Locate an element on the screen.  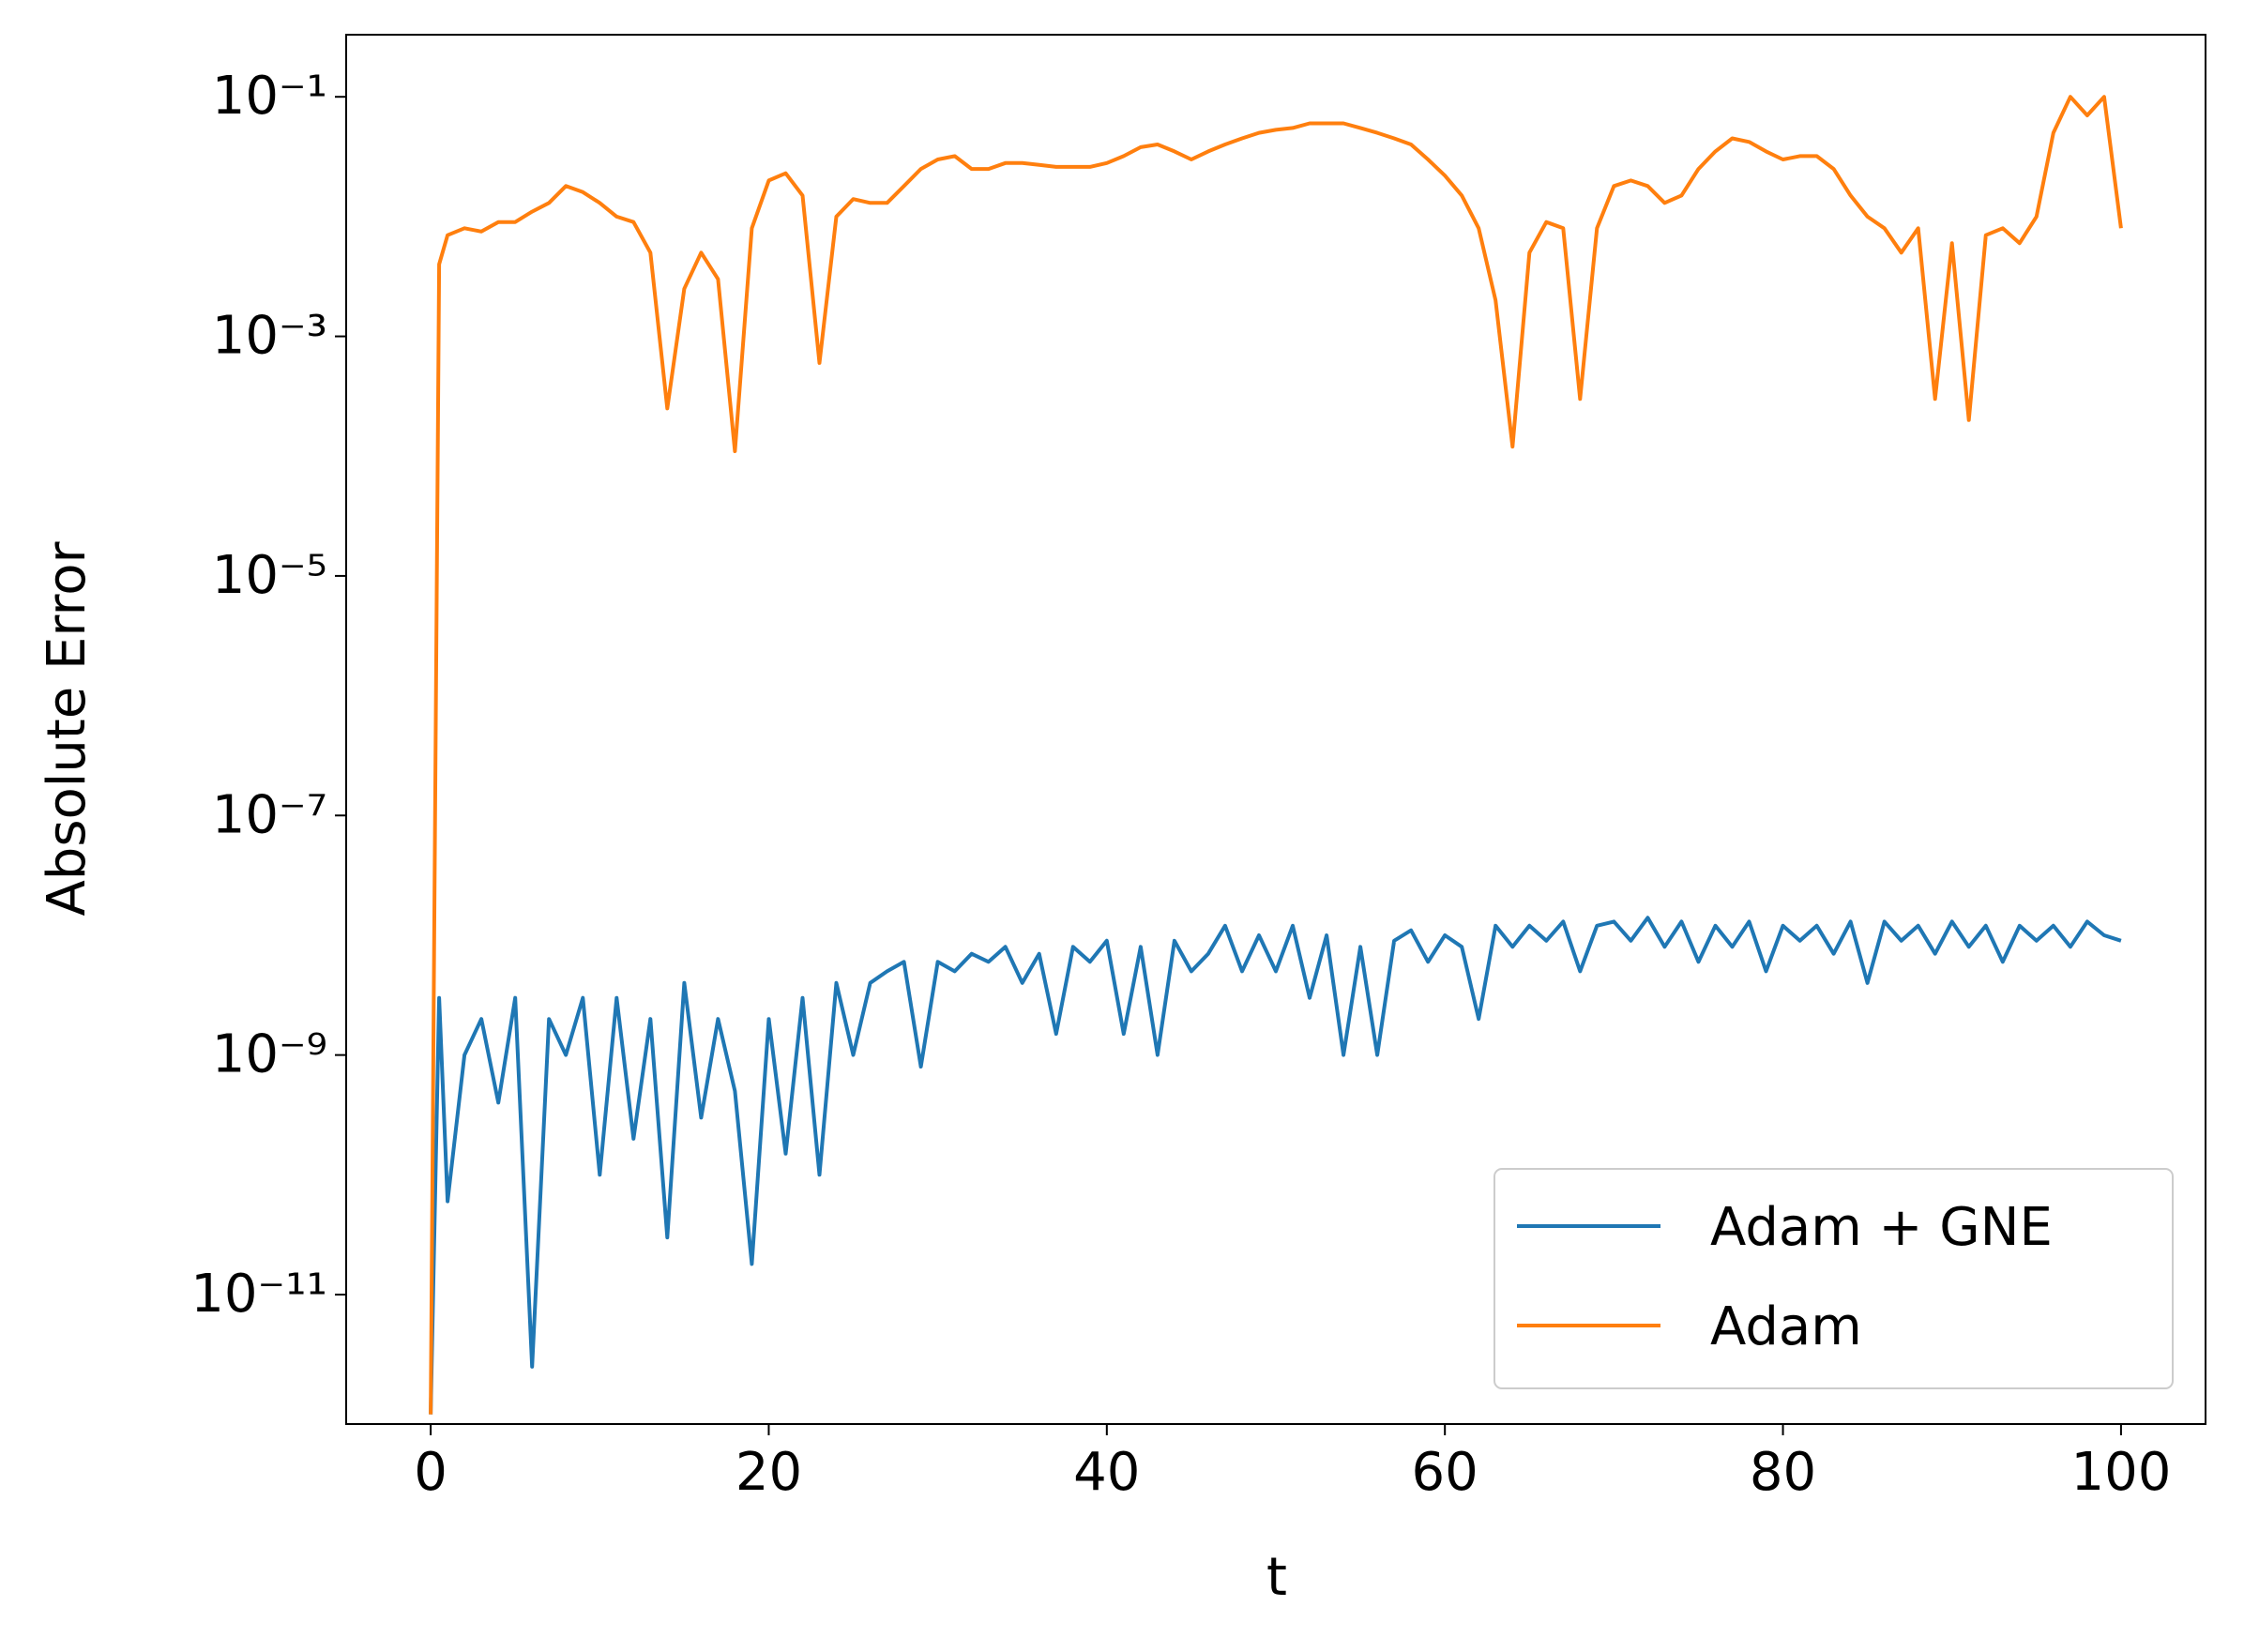
x-tick-label: 40 is located at coordinates (1106, 1473).